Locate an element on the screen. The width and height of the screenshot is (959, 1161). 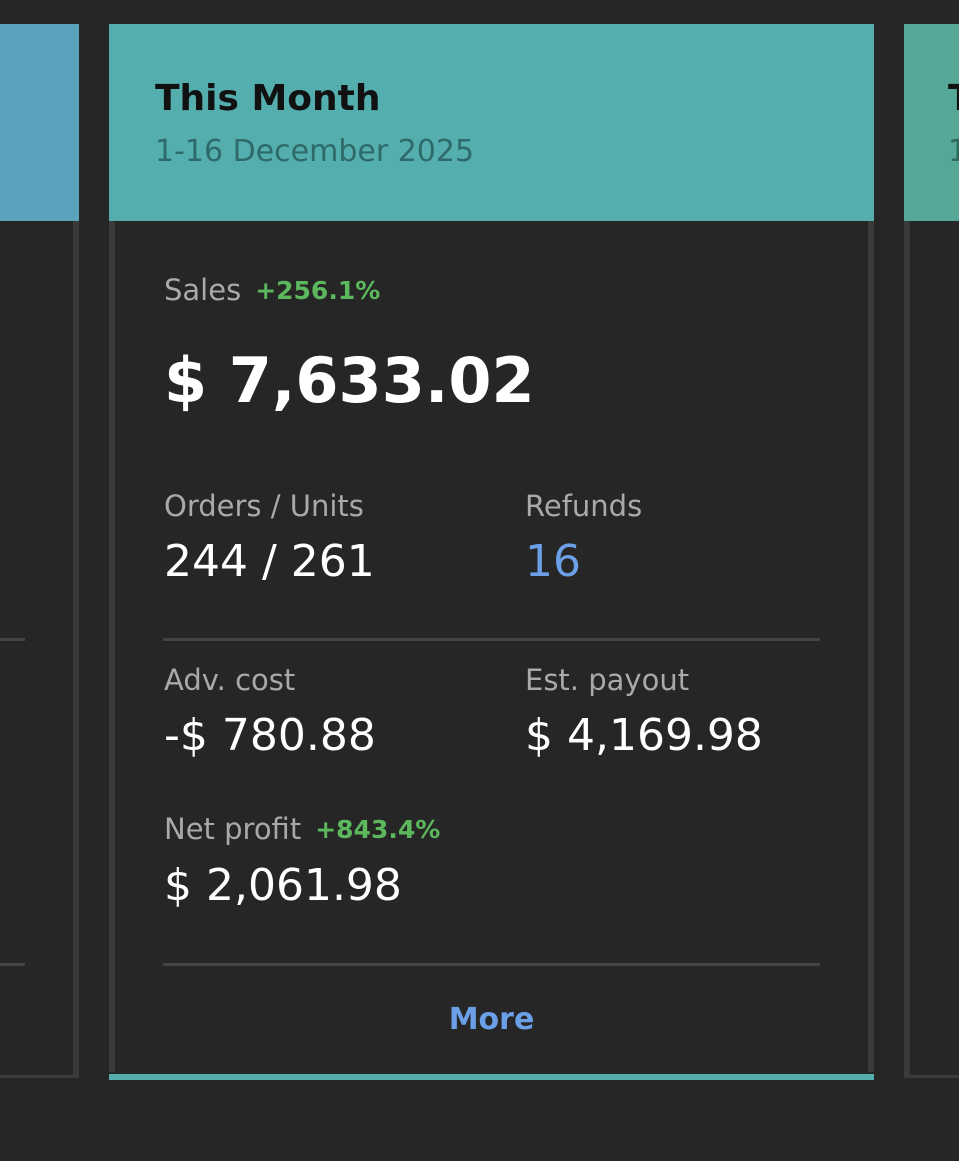
net-profit-value: $ 2,061.98 is located at coordinates (283, 885).